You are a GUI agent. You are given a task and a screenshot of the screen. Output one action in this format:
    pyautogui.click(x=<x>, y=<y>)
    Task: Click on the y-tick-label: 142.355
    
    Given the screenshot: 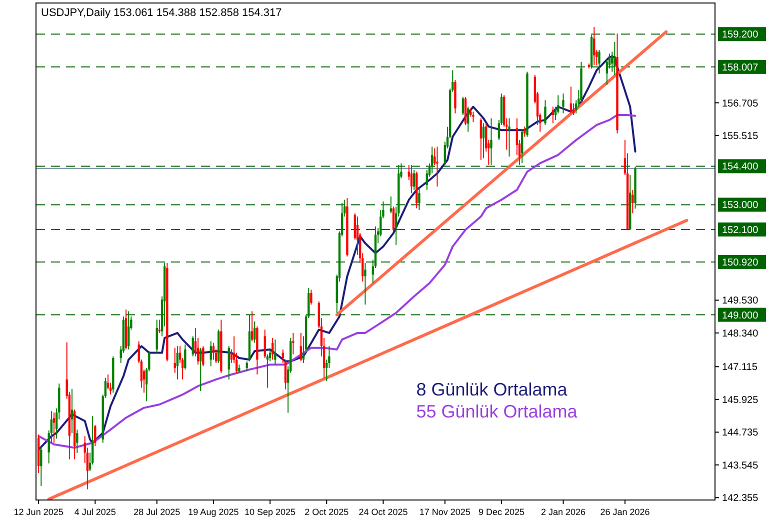 What is the action you would take?
    pyautogui.click(x=740, y=498)
    